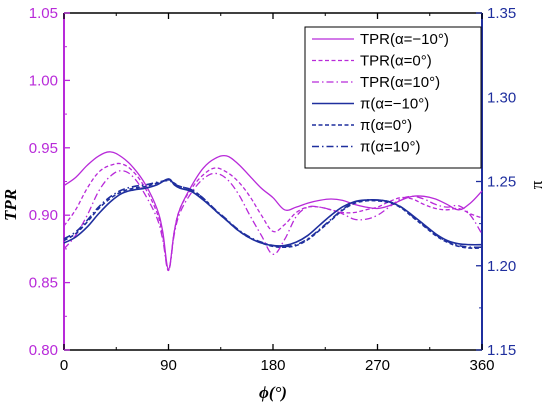 This screenshot has height=407, width=550. I want to click on right-y-tick-label: 1.20, so click(501, 266).